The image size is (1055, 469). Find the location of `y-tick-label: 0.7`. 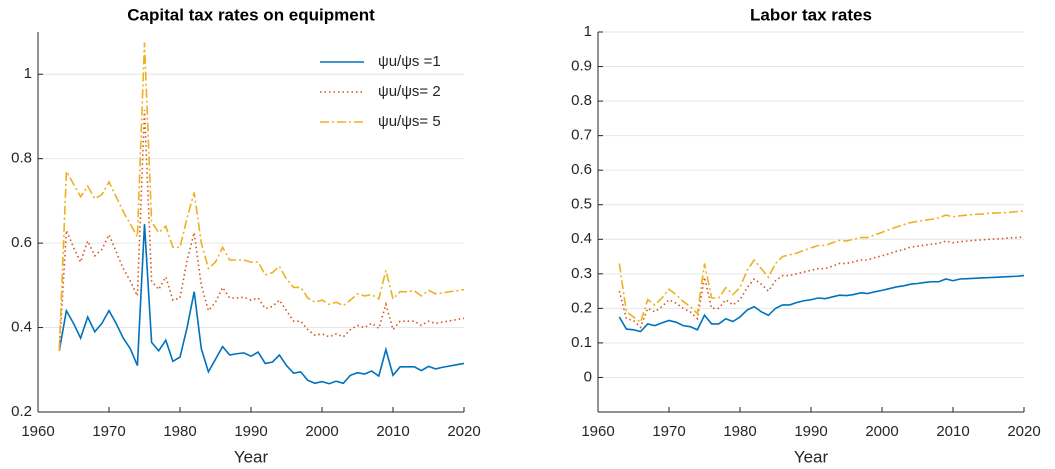

y-tick-label: 0.7 is located at coordinates (581, 135).